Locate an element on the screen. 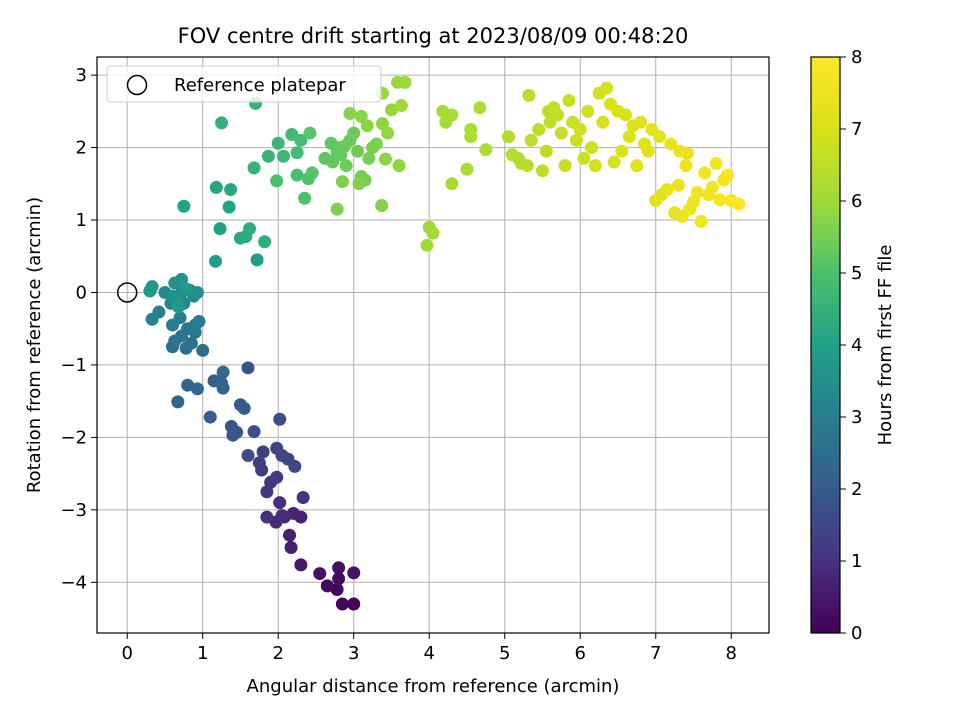  colorbar-gradient is located at coordinates (825, 345).